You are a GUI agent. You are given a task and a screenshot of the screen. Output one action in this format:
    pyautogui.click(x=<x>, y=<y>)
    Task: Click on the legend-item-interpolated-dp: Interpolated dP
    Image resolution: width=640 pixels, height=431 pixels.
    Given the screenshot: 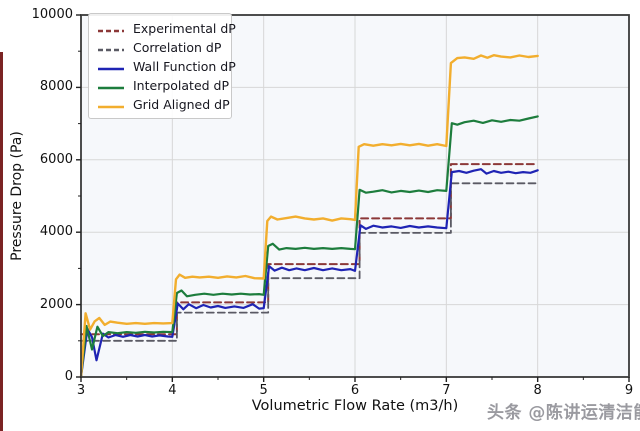 What is the action you would take?
    pyautogui.click(x=163, y=85)
    